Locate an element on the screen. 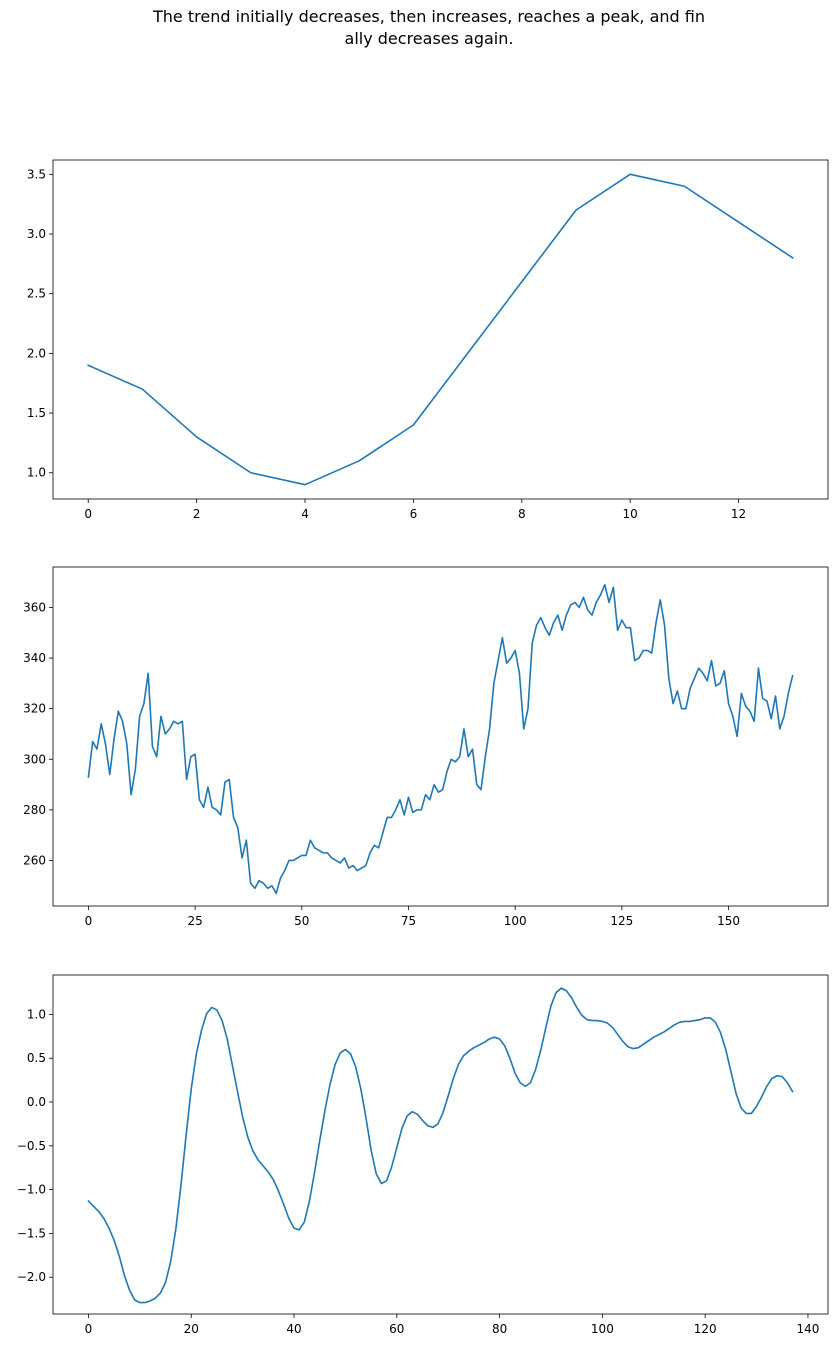 This screenshot has width=838, height=1348. y-tick-label: 3.5 is located at coordinates (36, 174).